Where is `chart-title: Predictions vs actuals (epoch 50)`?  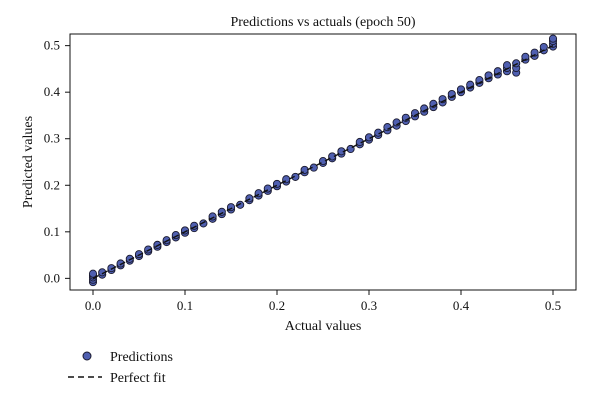
chart-title: Predictions vs actuals (epoch 50) is located at coordinates (322, 22).